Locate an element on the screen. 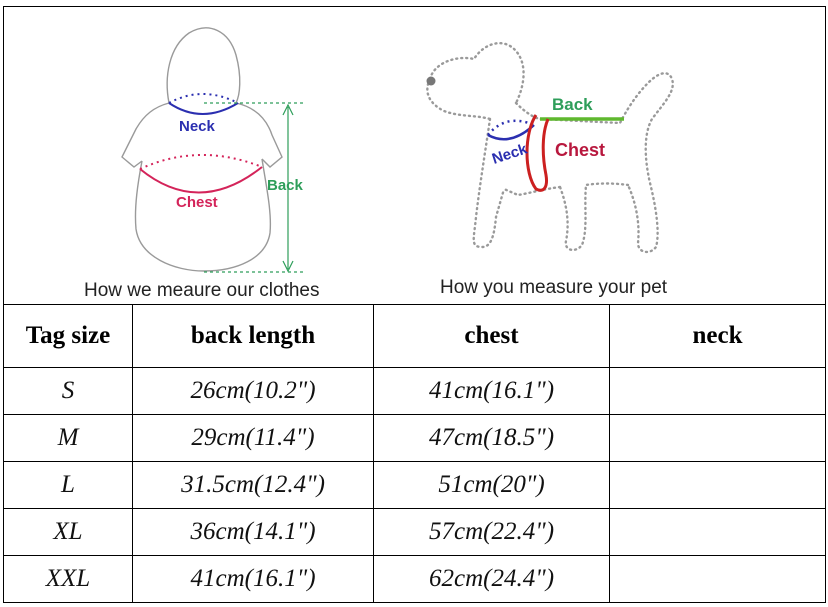  dog-neck-label: Neck is located at coordinates (510, 153).